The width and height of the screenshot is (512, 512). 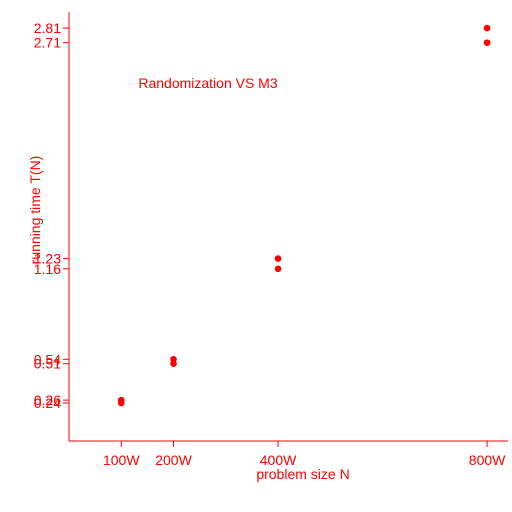 I want to click on y-tick-label: 1.23, so click(x=47, y=259).